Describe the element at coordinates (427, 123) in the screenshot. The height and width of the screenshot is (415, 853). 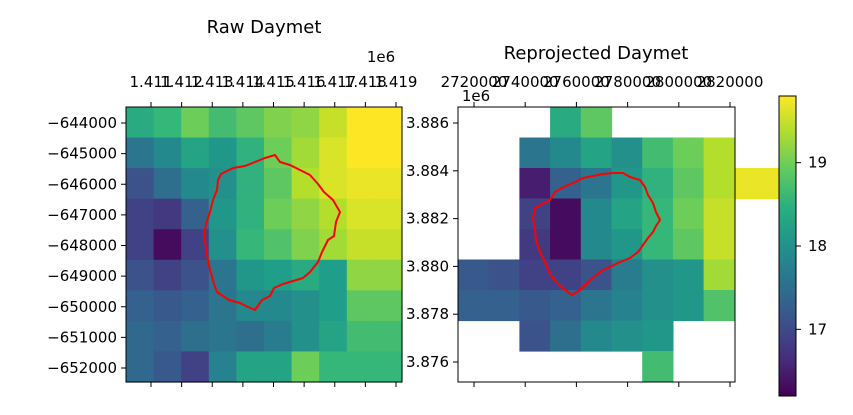
I see `y-tick-label: 3.886` at that location.